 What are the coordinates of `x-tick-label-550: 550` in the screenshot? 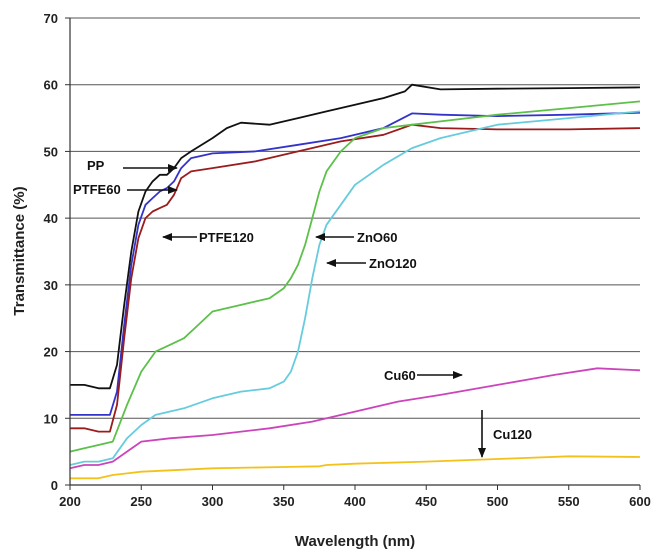 It's located at (569, 501).